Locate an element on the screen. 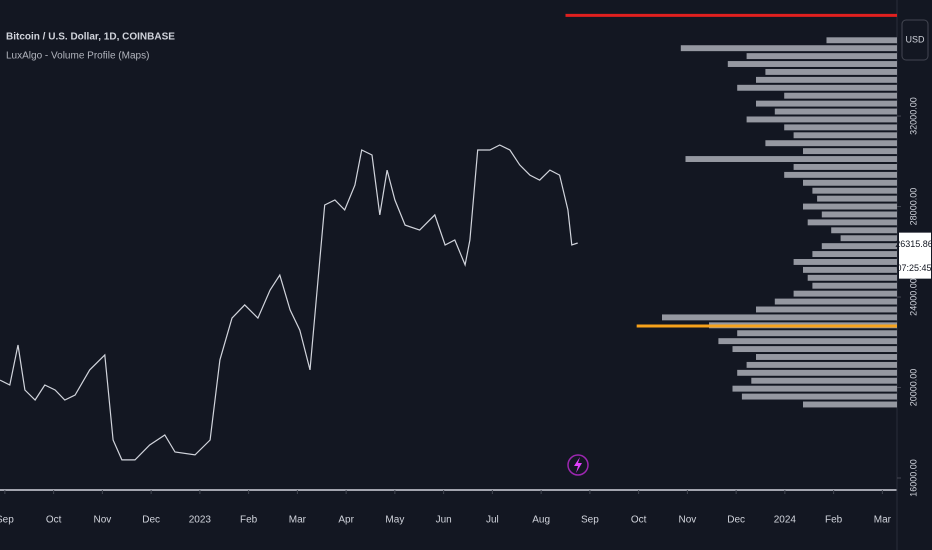 The height and width of the screenshot is (550, 932). event-icon is located at coordinates (578, 465).